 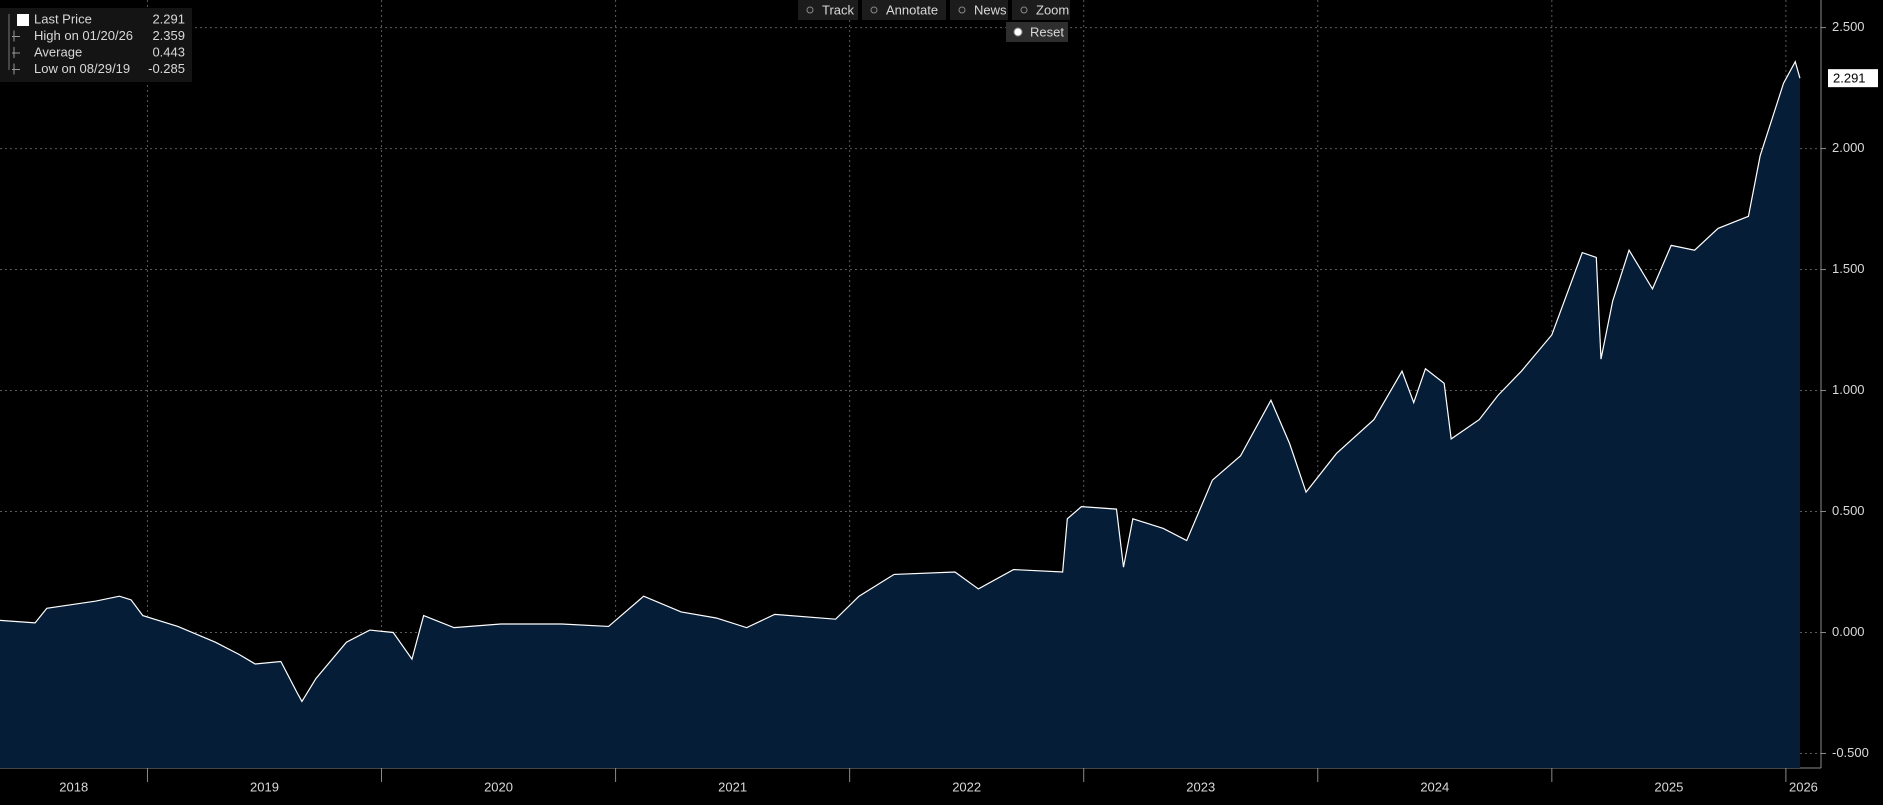 I want to click on y-tick-label: 2.500, so click(x=1848, y=26).